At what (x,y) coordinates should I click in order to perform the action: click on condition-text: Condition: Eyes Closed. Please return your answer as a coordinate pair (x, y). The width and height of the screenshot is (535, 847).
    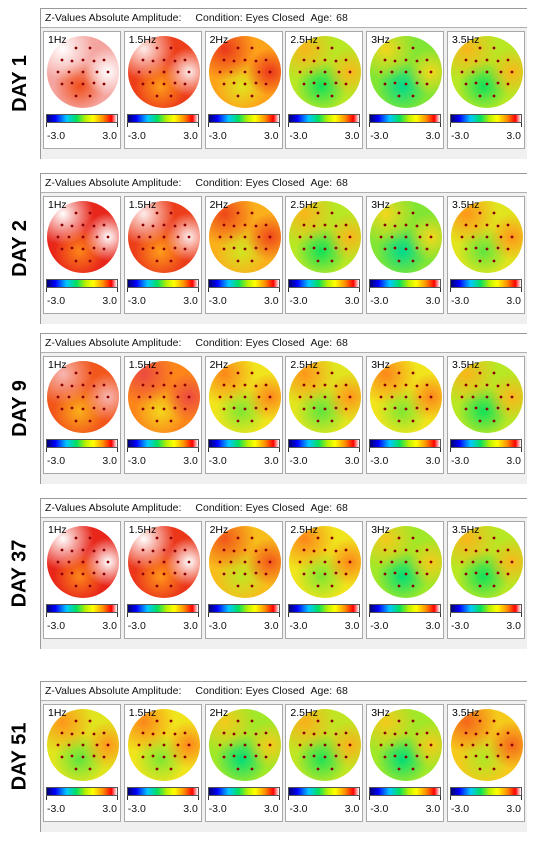
    Looking at the image, I should click on (250, 343).